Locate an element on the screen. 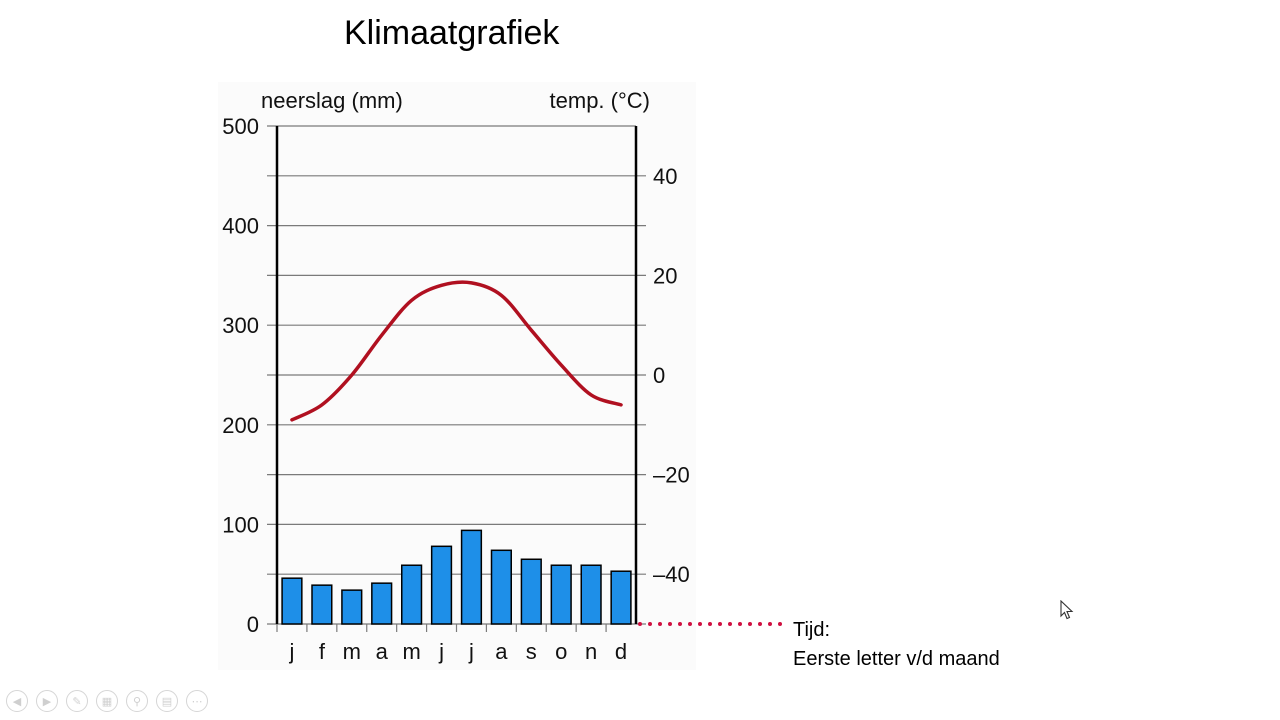 This screenshot has height=720, width=1280. mouse-pointer-icon is located at coordinates (1067, 610).